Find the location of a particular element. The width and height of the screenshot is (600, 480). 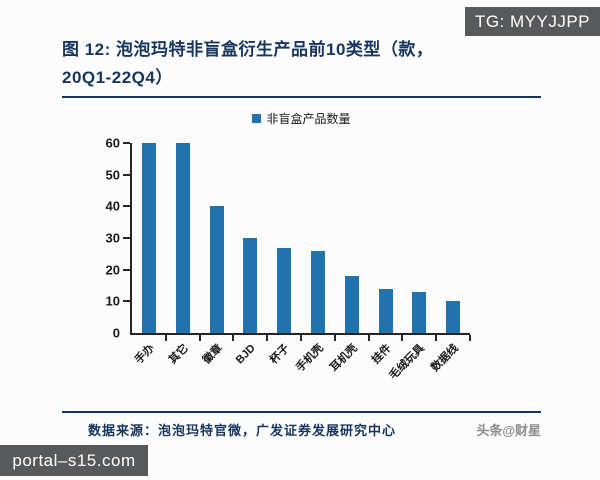

tg-watermark-text: TG: MYYJJPP is located at coordinates (532, 21).